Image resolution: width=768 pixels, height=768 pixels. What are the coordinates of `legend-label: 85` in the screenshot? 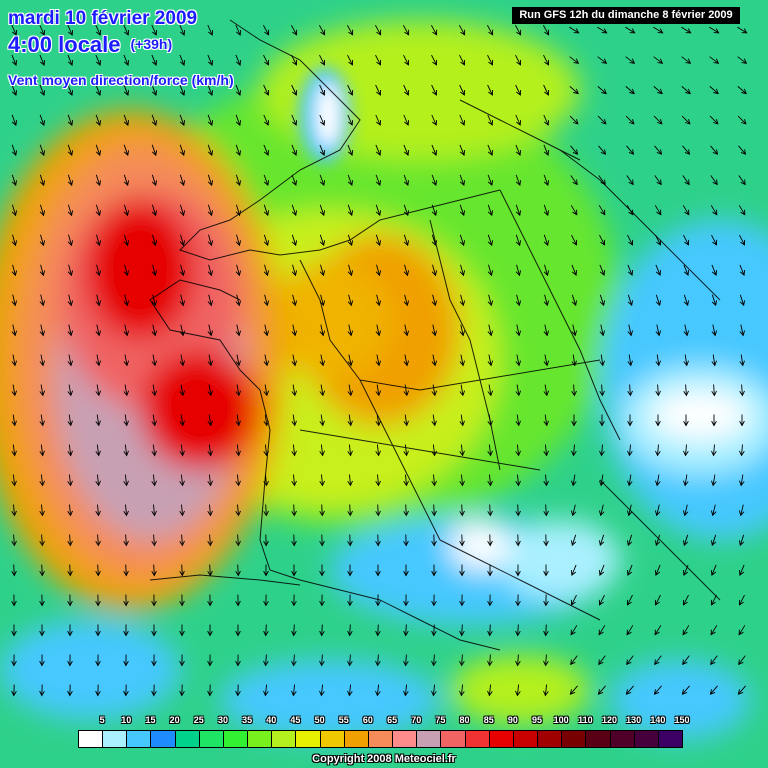 It's located at (488, 720).